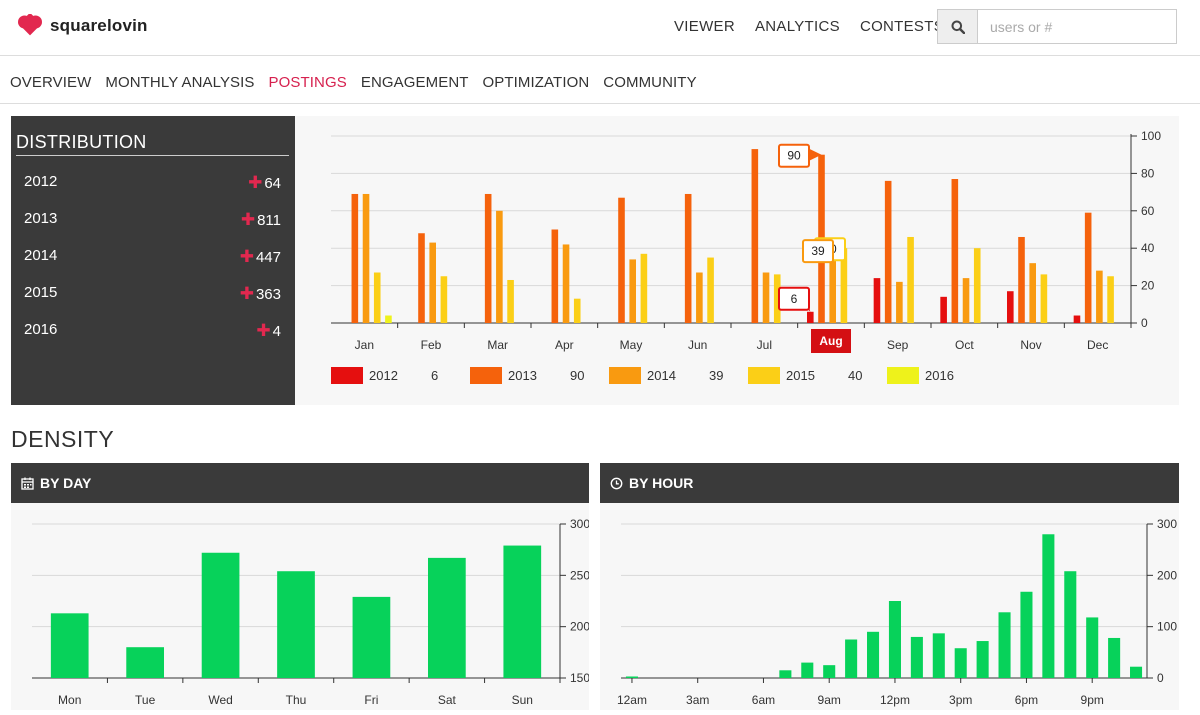 The width and height of the screenshot is (1200, 715). I want to click on bar-2012-Oct, so click(943, 309).